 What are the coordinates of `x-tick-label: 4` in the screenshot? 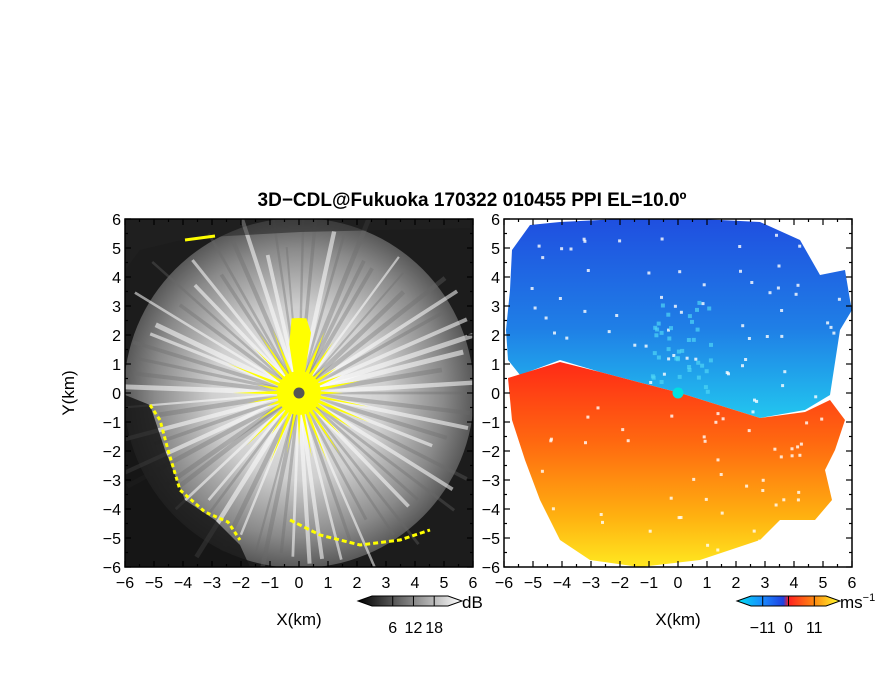 It's located at (415, 583).